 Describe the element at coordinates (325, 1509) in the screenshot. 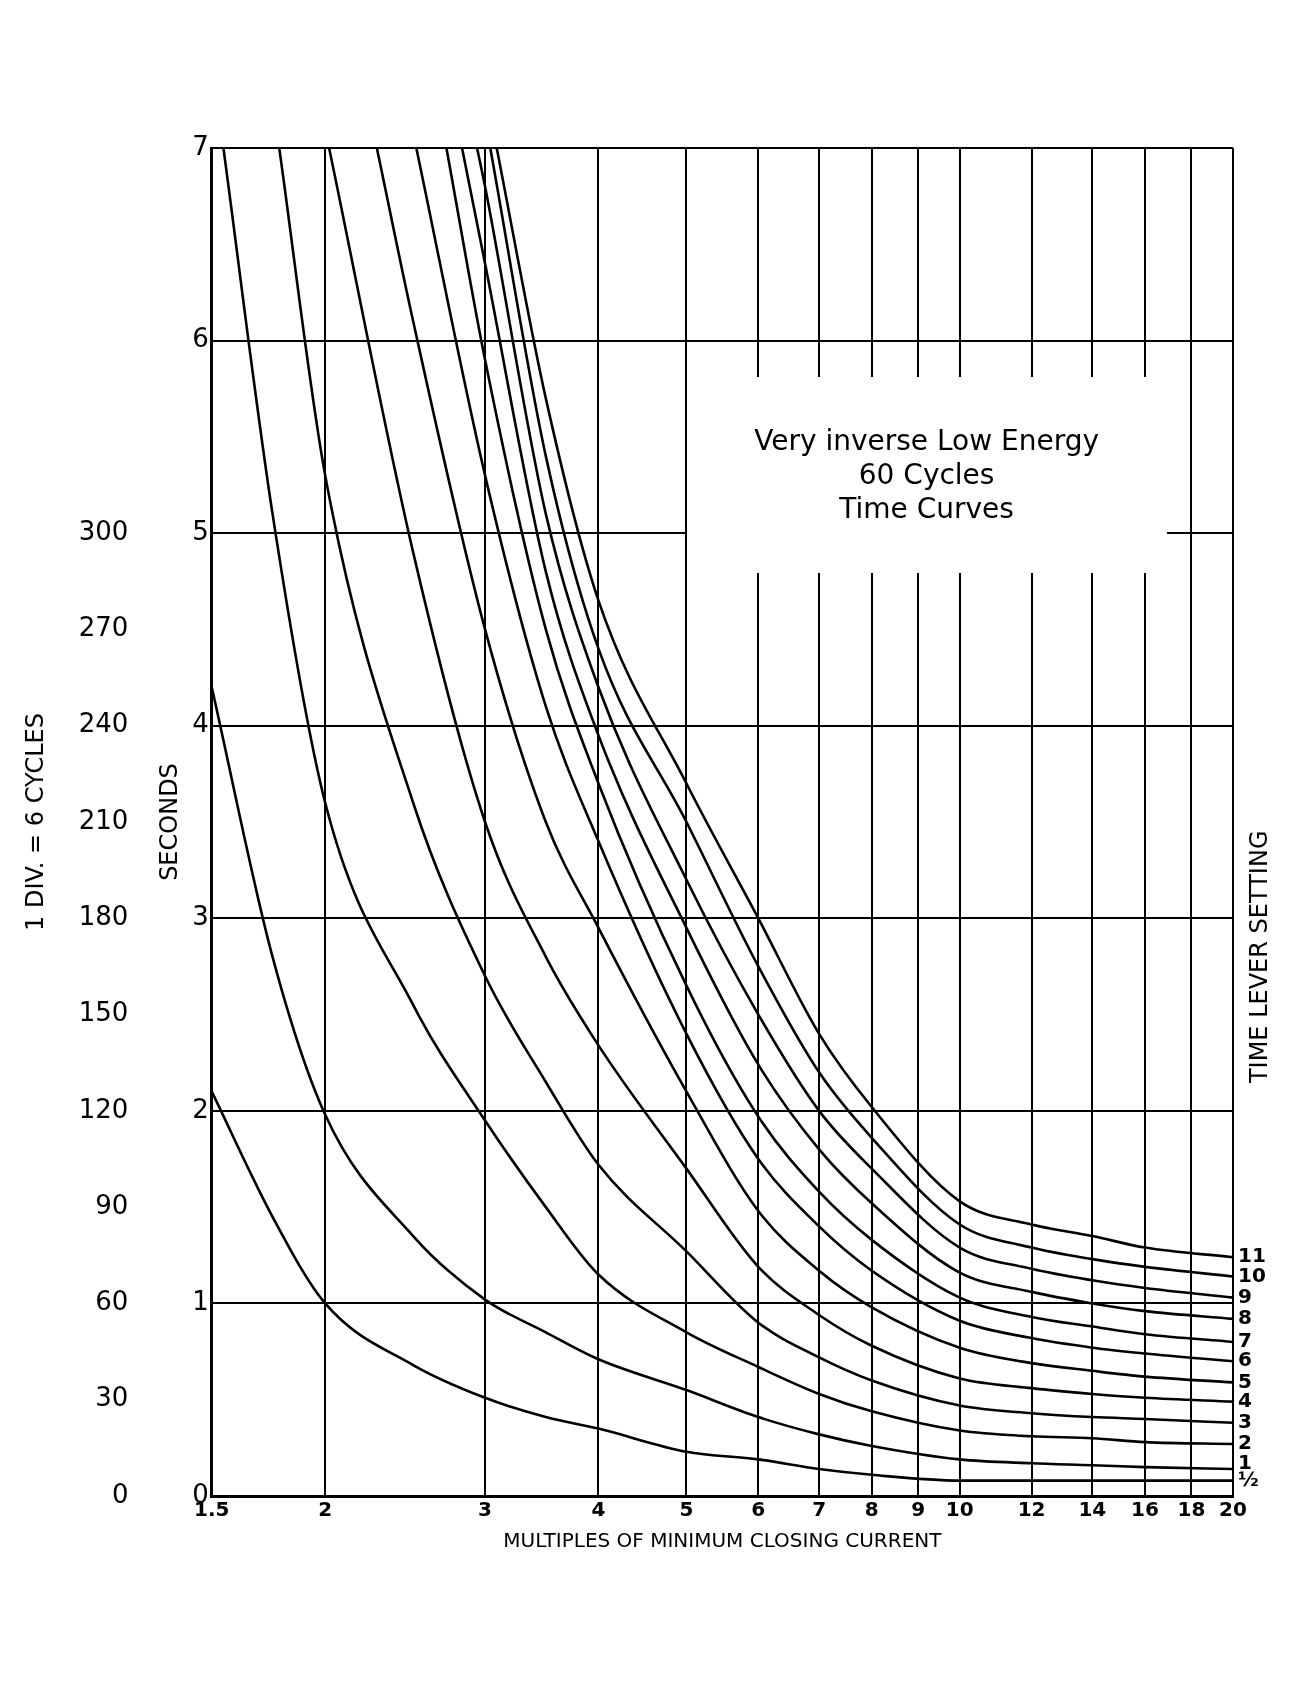

I see `x-tick-label: 2` at that location.